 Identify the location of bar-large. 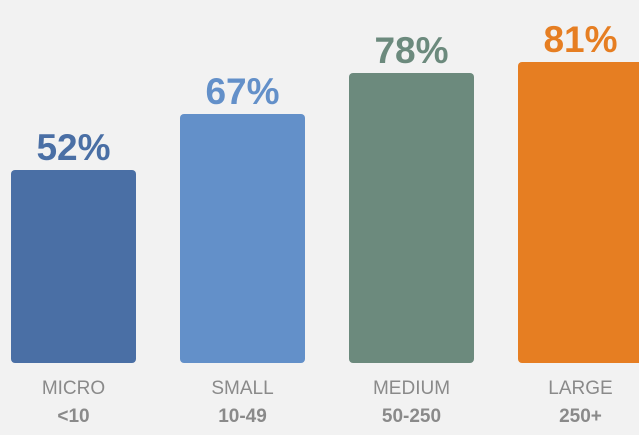
(578, 212).